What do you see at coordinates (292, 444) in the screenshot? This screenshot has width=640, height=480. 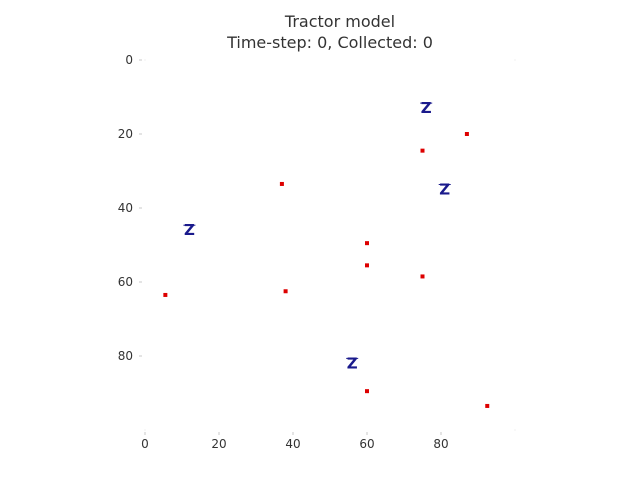 I see `x-tick-label: 40` at bounding box center [292, 444].